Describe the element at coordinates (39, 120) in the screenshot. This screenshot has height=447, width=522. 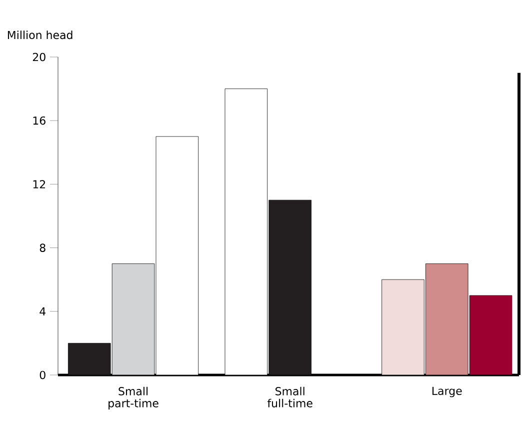
I see `y-tick-label: 16` at that location.